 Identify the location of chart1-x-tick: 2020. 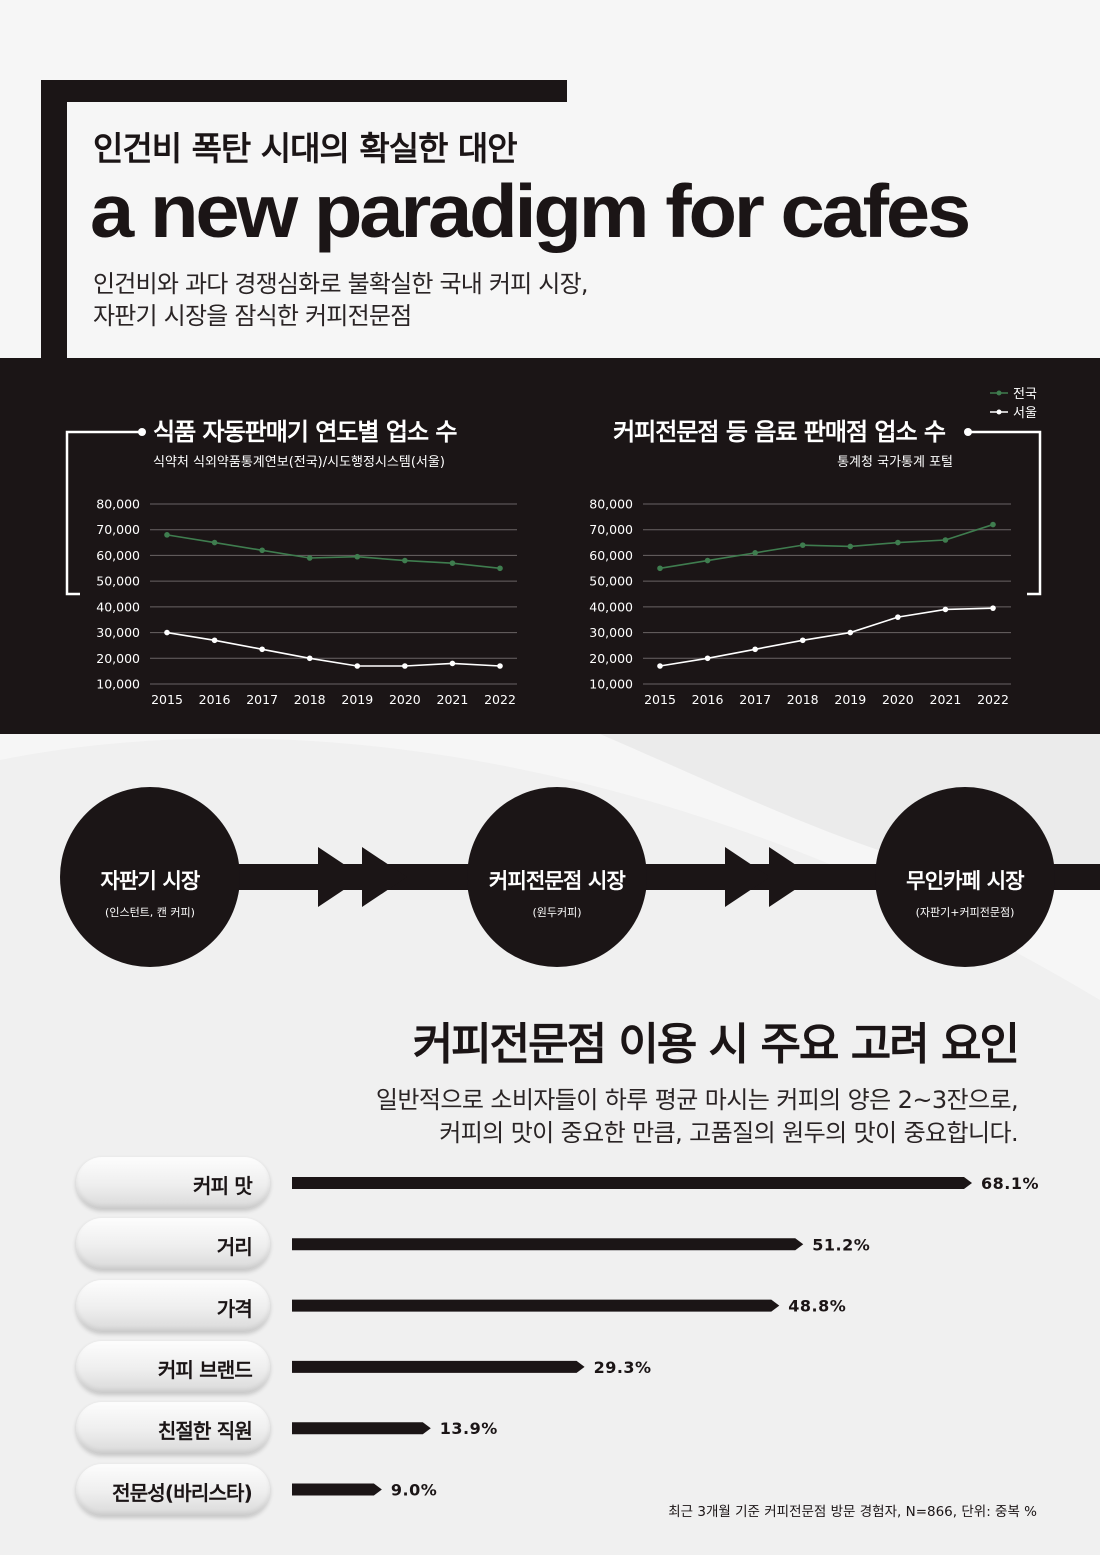
(405, 699).